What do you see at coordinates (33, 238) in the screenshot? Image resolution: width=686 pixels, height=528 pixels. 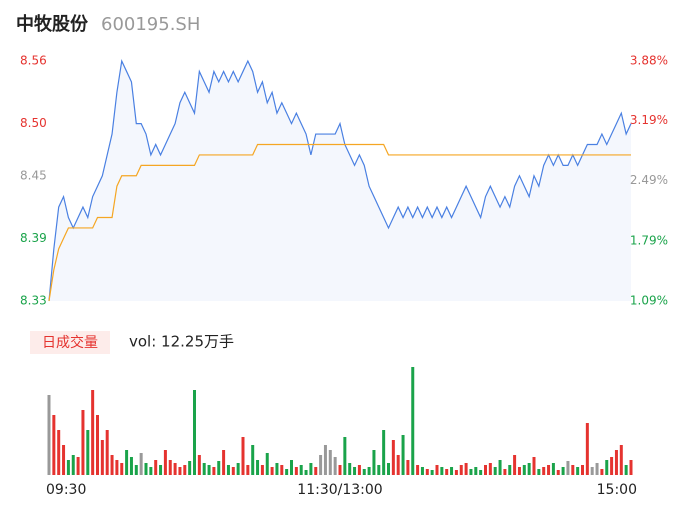 I see `y-tick-label: 8.39` at bounding box center [33, 238].